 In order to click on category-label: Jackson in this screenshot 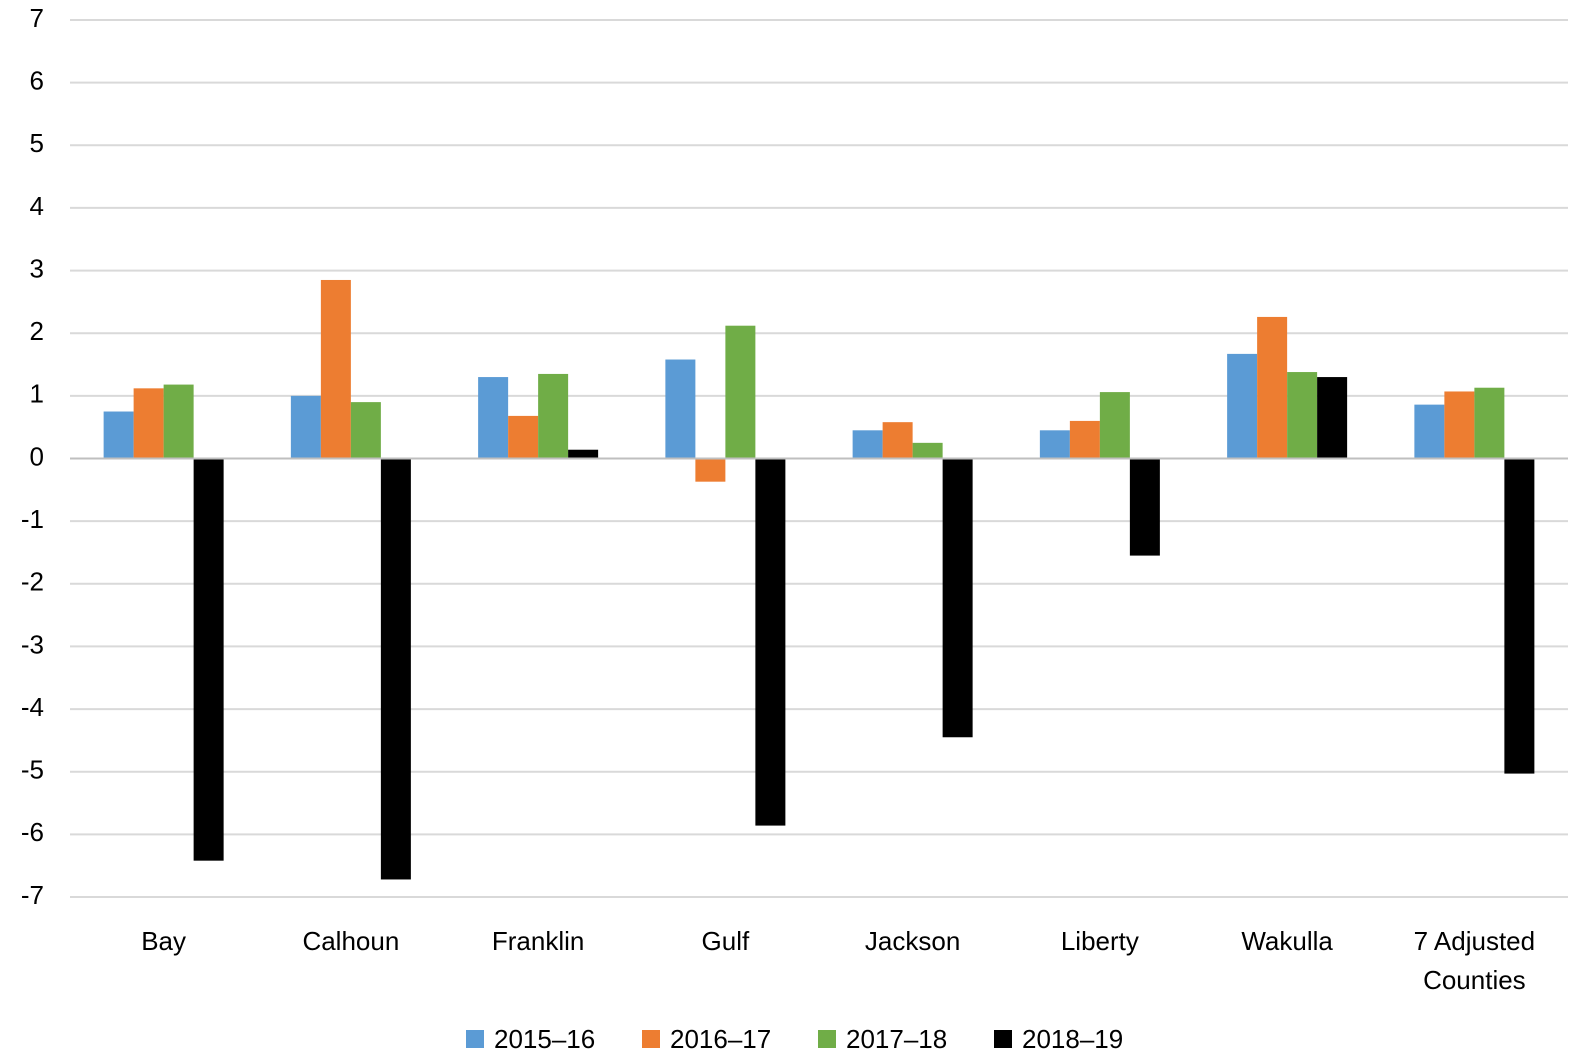, I will do `click(912, 941)`.